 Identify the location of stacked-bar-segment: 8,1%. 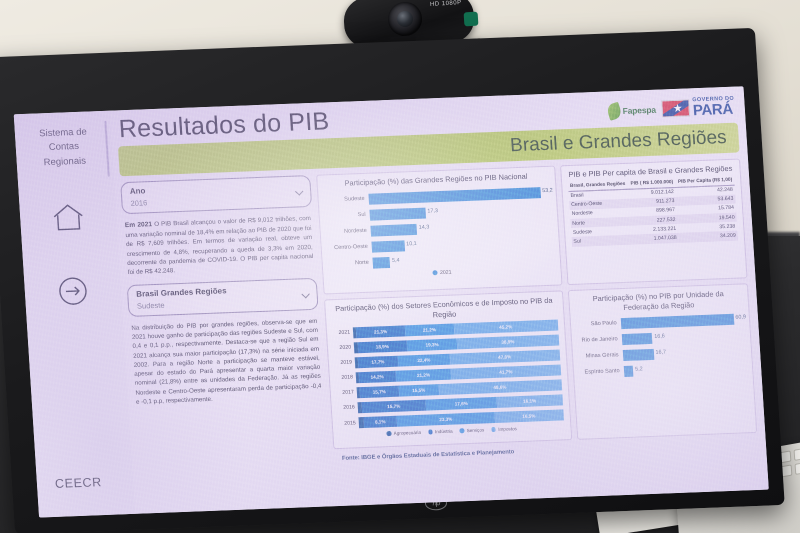
(380, 422).